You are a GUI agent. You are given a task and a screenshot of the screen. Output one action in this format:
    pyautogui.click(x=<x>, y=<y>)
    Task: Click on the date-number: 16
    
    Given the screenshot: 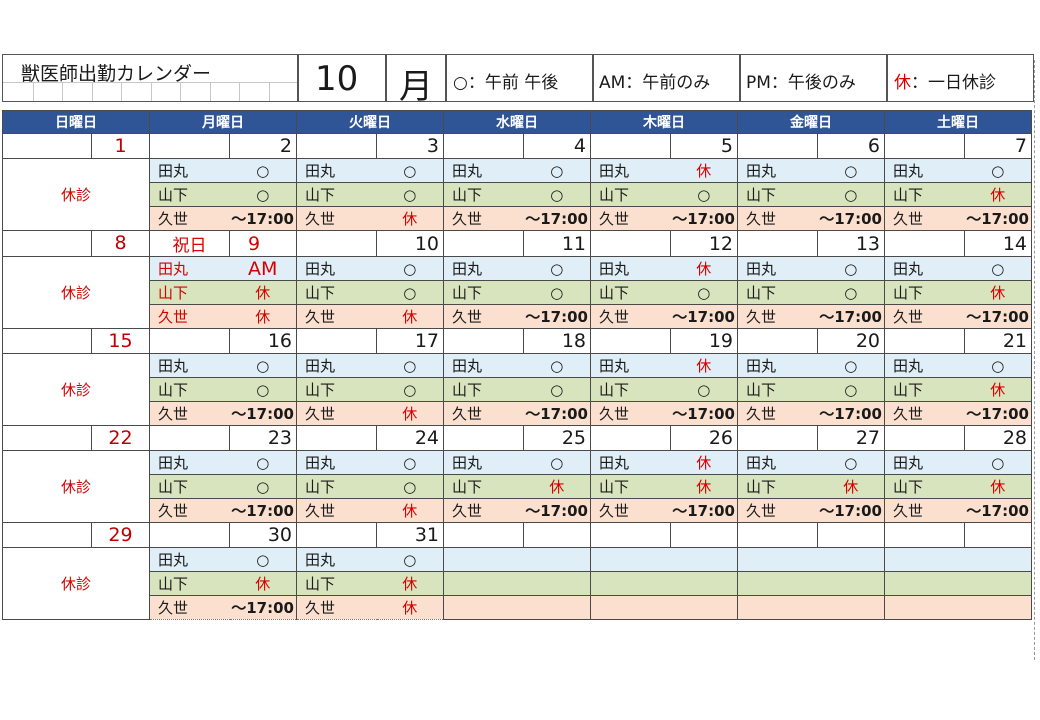 What is the action you would take?
    pyautogui.click(x=263, y=341)
    